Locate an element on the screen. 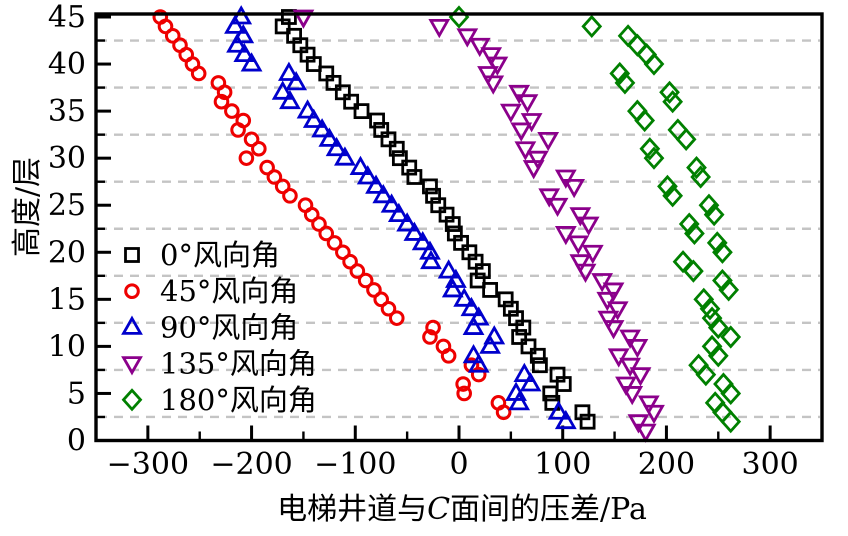 This screenshot has width=848, height=536. legend-item-45deg: 45°风向角 is located at coordinates (211, 291).